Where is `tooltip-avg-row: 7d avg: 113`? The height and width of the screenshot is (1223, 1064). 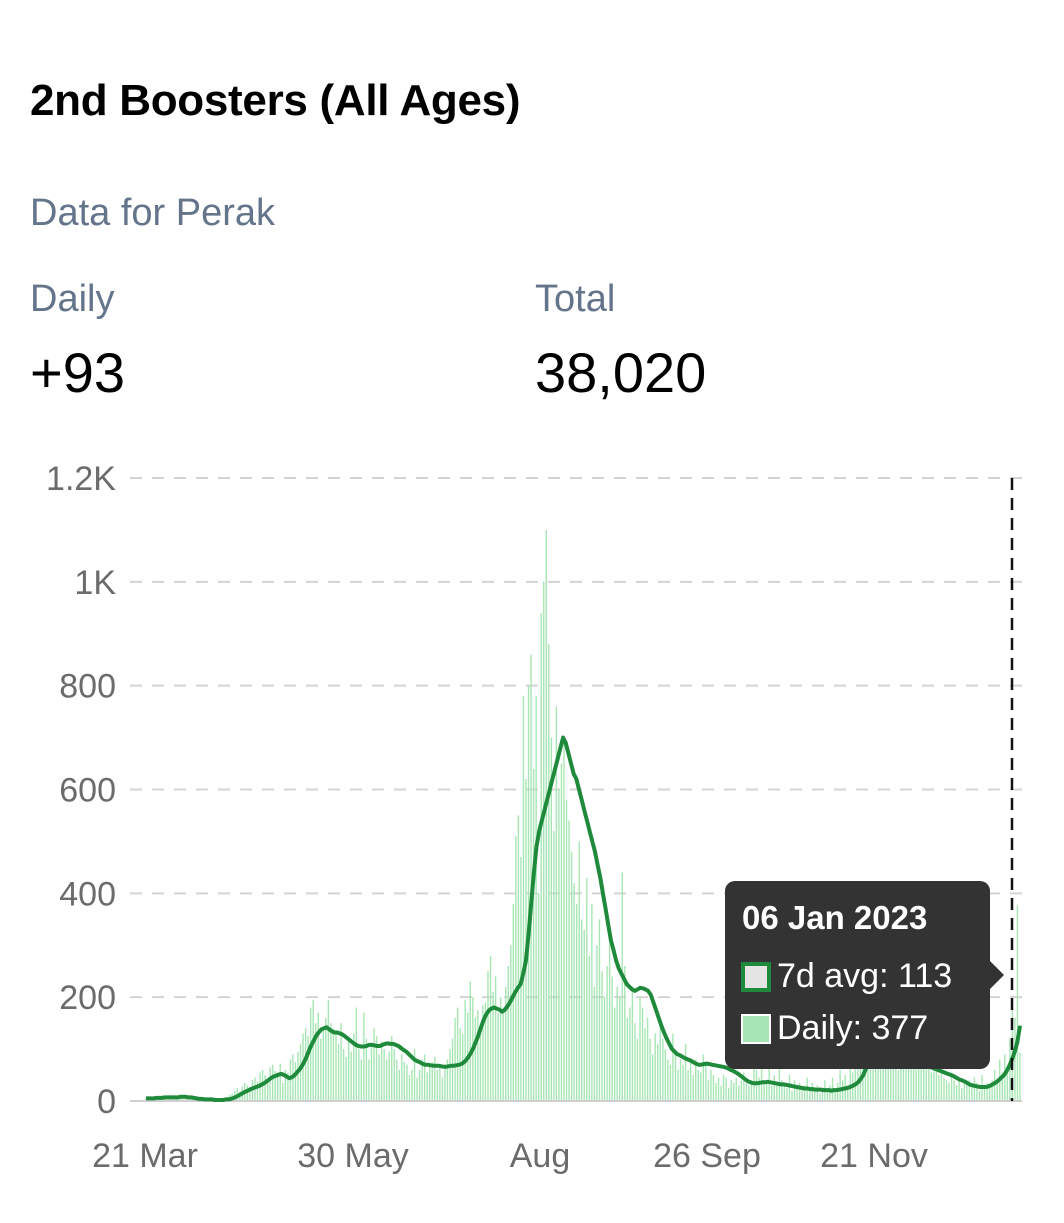 tooltip-avg-row: 7d avg: 113 is located at coordinates (846, 976).